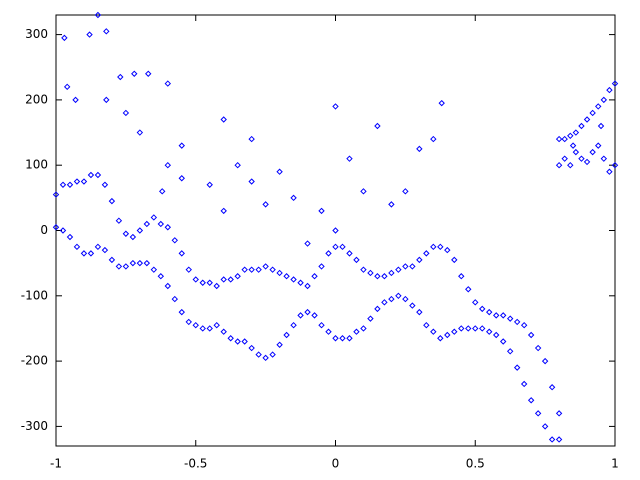 This screenshot has width=640, height=480. Describe the element at coordinates (336, 464) in the screenshot. I see `x-tick-label: 0` at that location.